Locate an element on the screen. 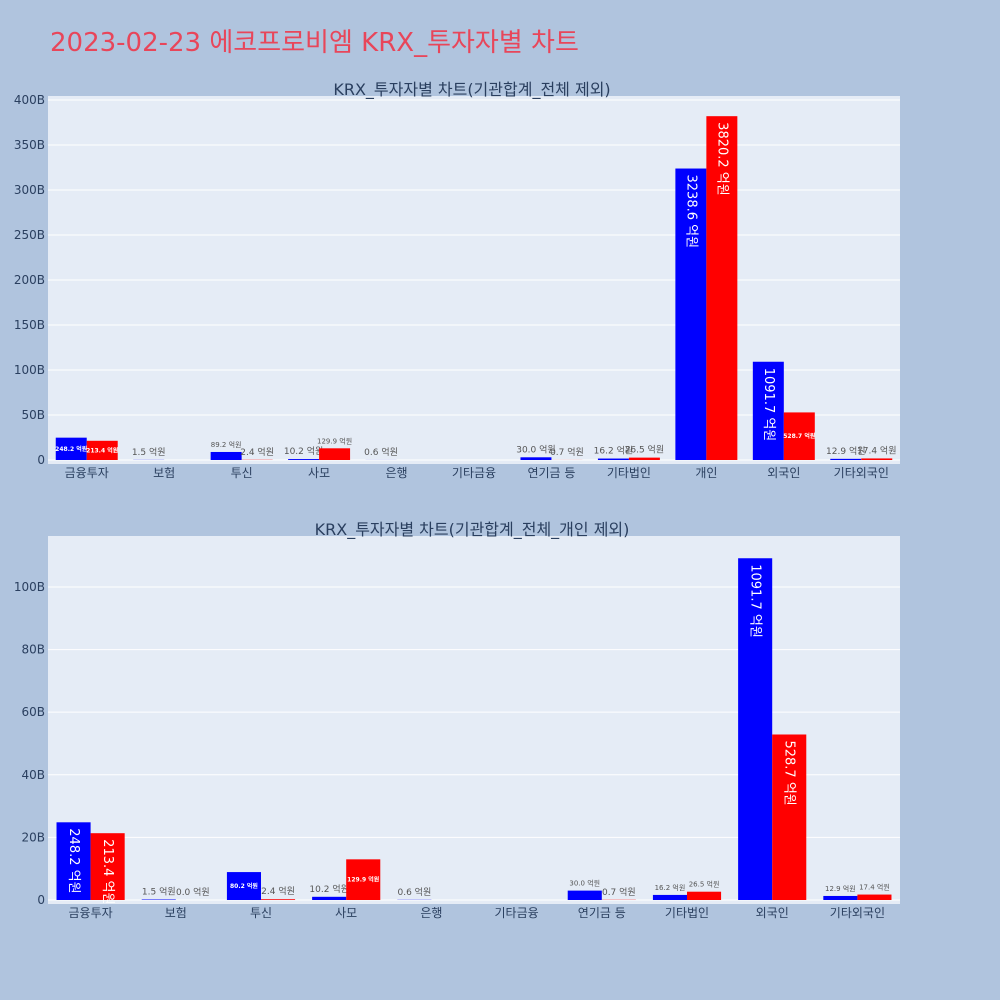 Image resolution: width=1000 pixels, height=1000 pixels. y-tick-label: 200B is located at coordinates (29, 280).